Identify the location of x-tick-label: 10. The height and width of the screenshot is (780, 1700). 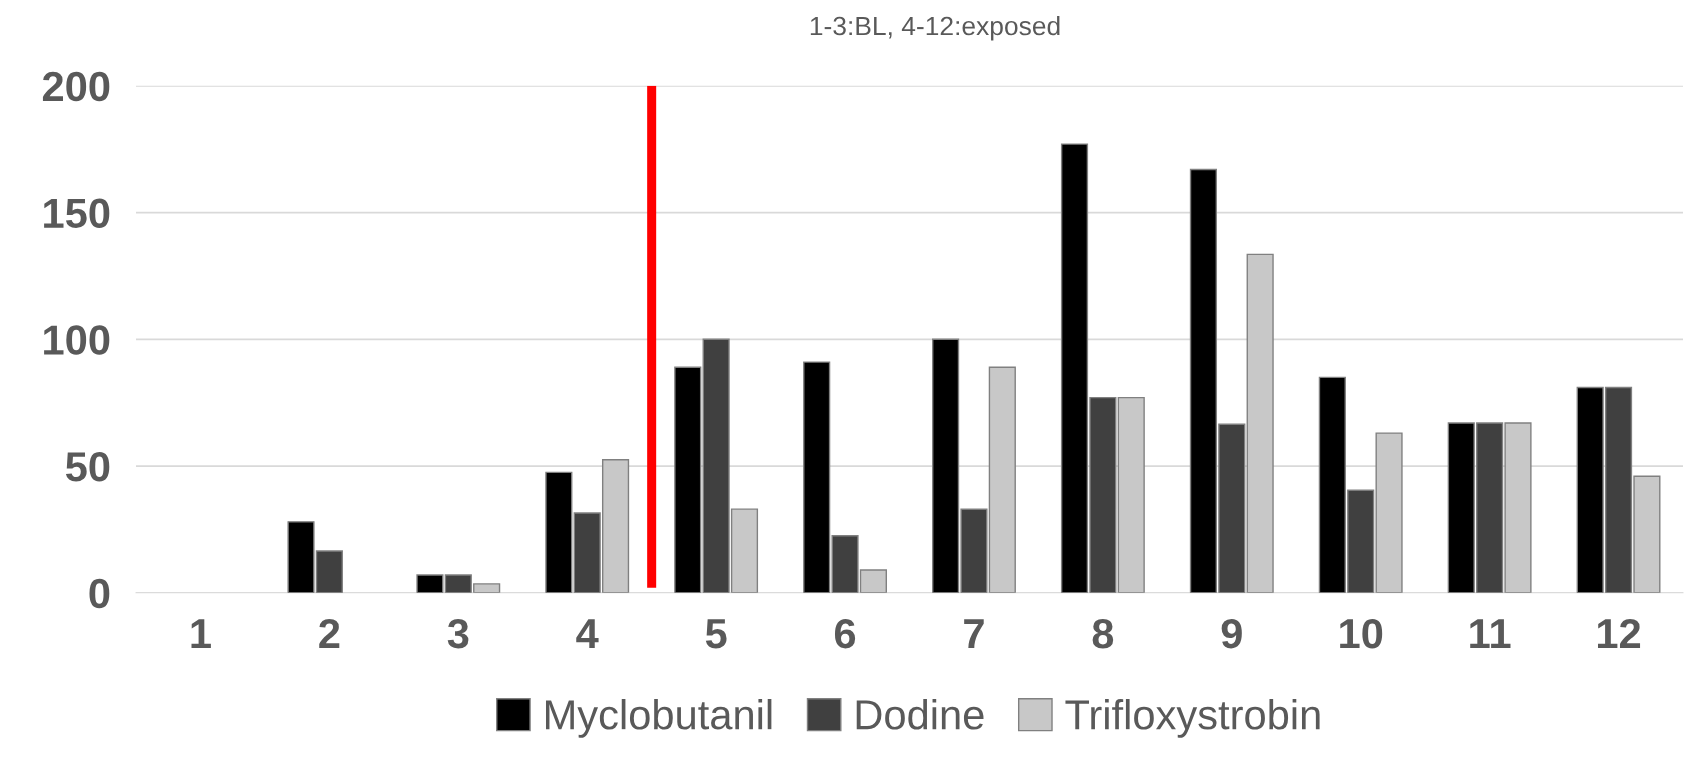
(1361, 633).